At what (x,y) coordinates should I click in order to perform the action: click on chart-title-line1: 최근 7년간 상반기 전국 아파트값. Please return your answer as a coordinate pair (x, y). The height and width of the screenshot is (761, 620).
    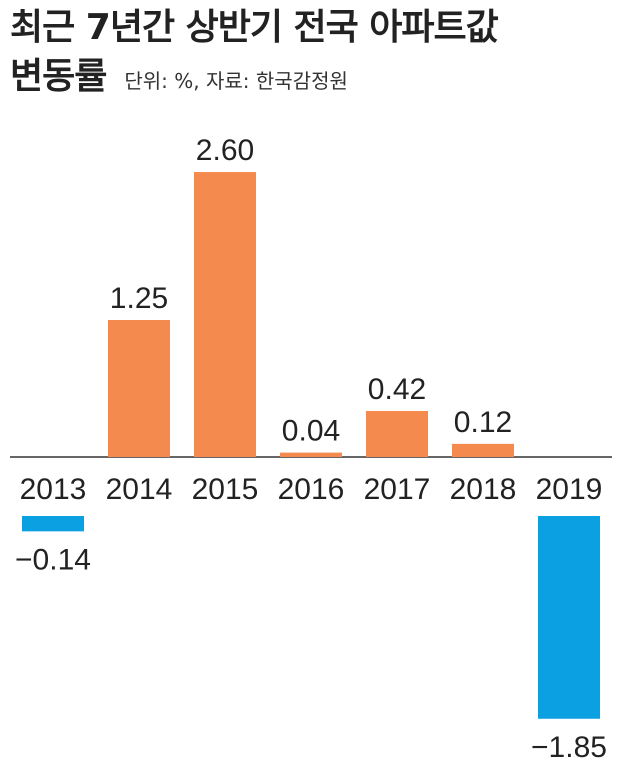
    Looking at the image, I should click on (254, 27).